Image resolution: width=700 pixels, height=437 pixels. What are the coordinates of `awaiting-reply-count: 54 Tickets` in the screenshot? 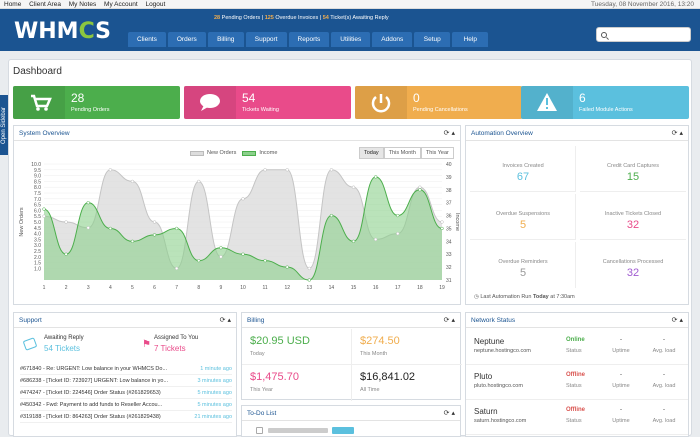 It's located at (62, 348).